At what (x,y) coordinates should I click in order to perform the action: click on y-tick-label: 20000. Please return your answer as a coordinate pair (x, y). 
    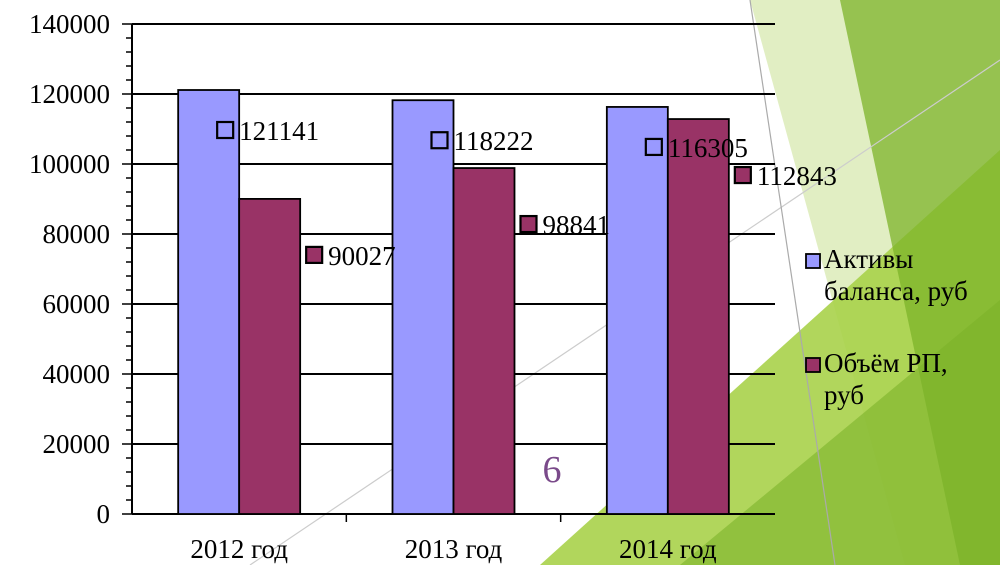
    Looking at the image, I should click on (77, 444).